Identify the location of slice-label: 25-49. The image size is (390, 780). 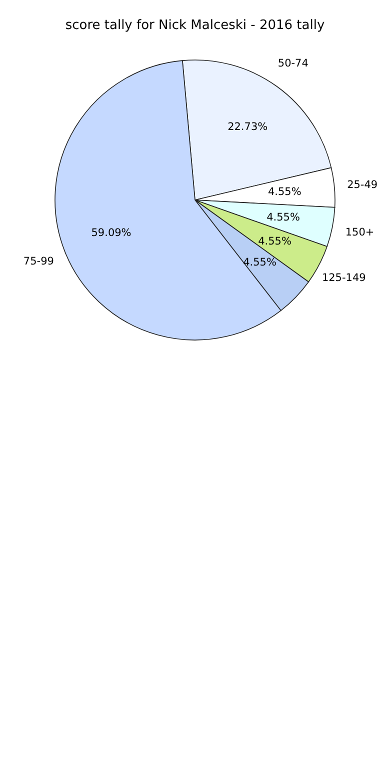
(362, 184).